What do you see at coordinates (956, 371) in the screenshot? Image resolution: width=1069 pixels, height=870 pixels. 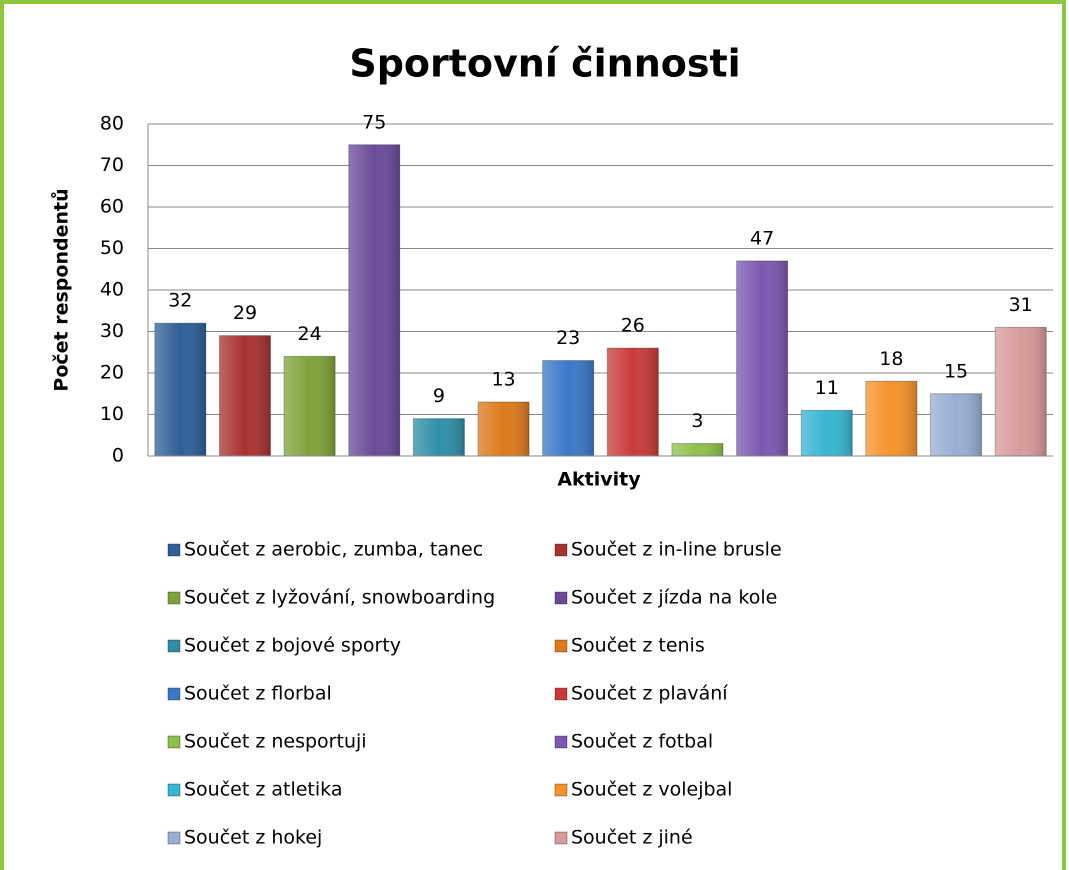 I see `value-label: 15` at bounding box center [956, 371].